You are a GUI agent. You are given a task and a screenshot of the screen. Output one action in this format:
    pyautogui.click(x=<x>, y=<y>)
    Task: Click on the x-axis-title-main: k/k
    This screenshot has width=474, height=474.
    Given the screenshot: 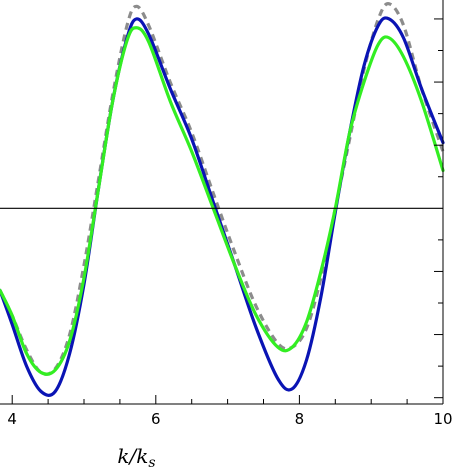 What is the action you would take?
    pyautogui.click(x=132, y=456)
    